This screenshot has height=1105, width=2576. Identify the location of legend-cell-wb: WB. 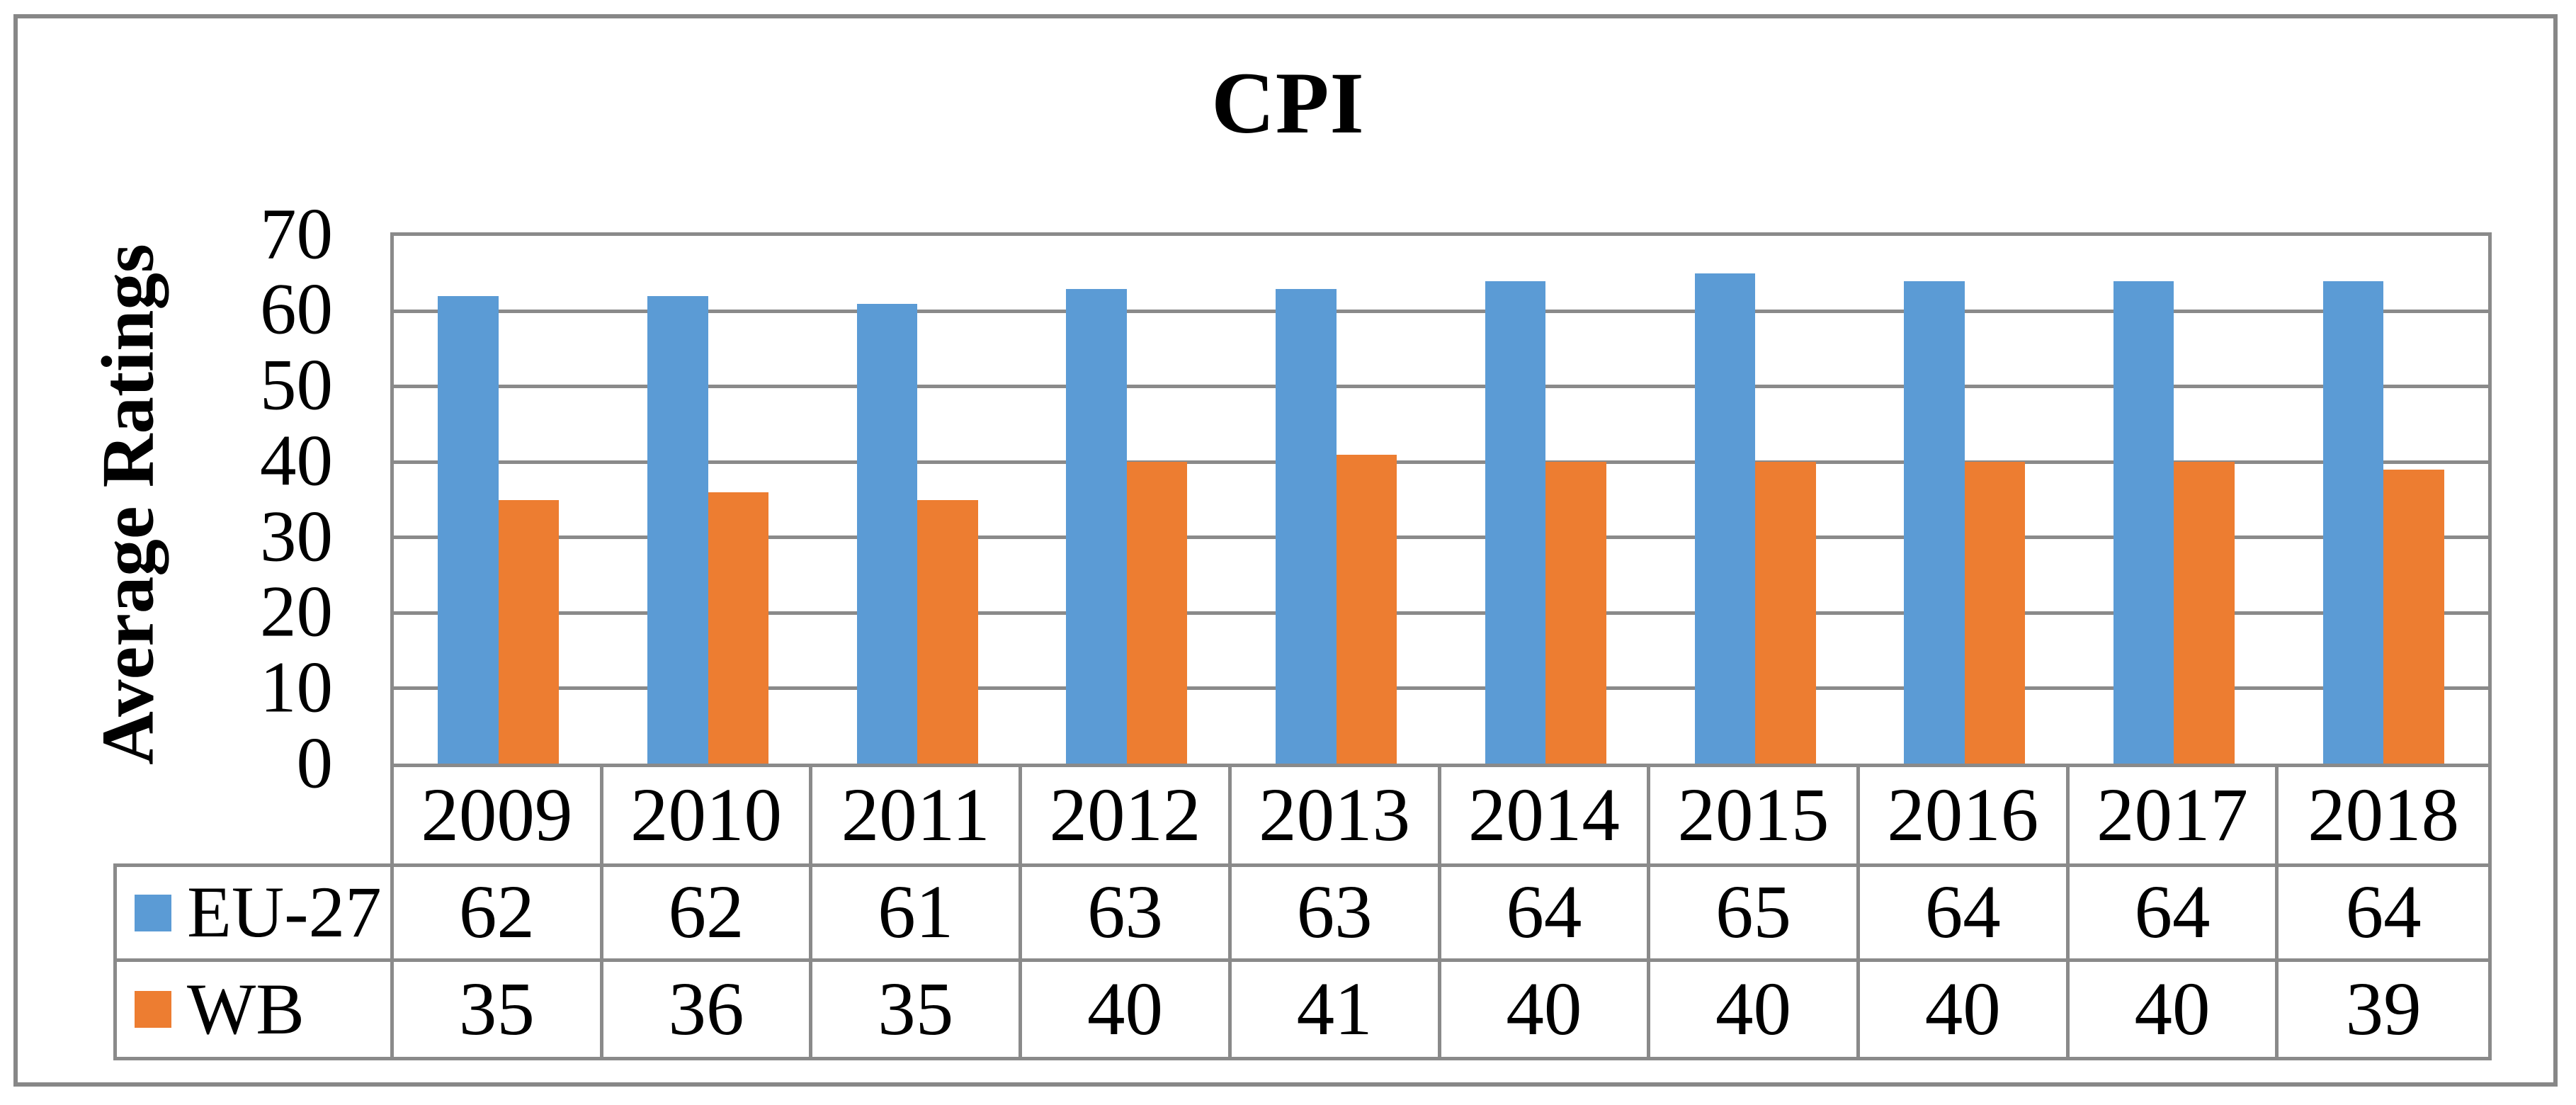
(255, 1010).